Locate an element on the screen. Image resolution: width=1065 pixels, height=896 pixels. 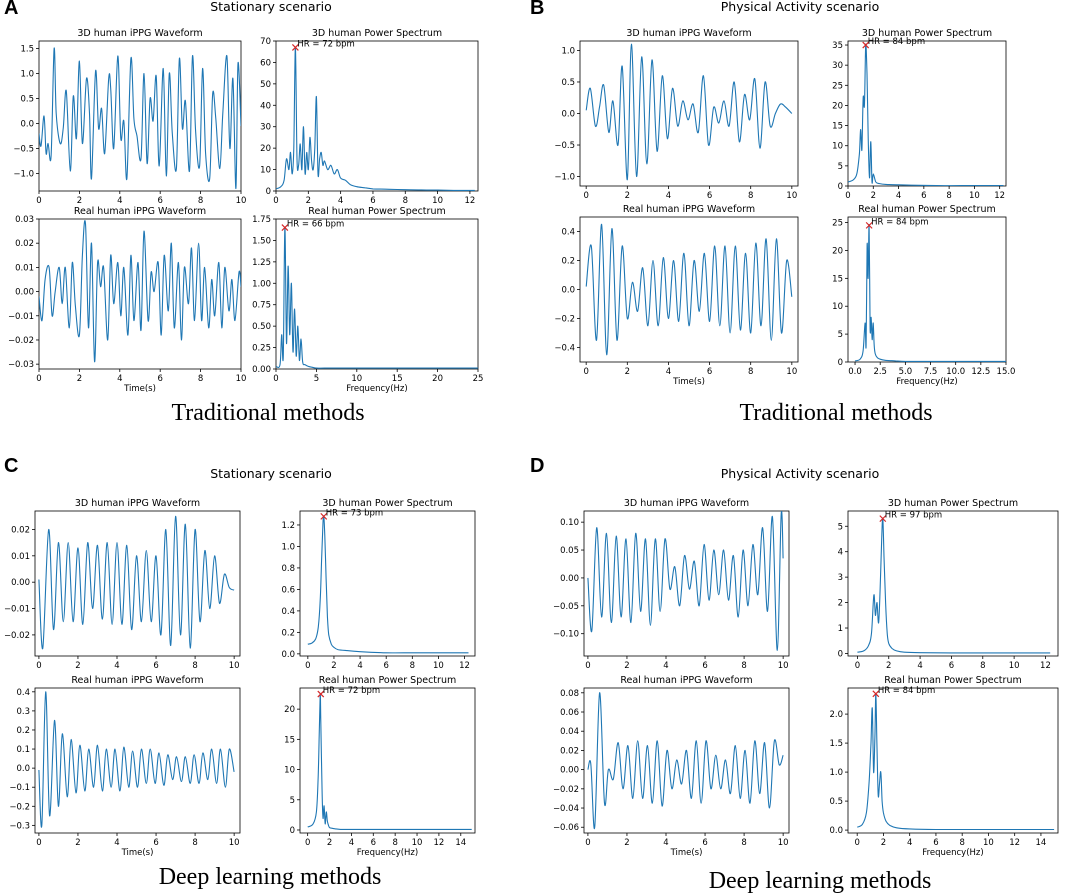
y-tick-label: −0.2 is located at coordinates (19, 807).